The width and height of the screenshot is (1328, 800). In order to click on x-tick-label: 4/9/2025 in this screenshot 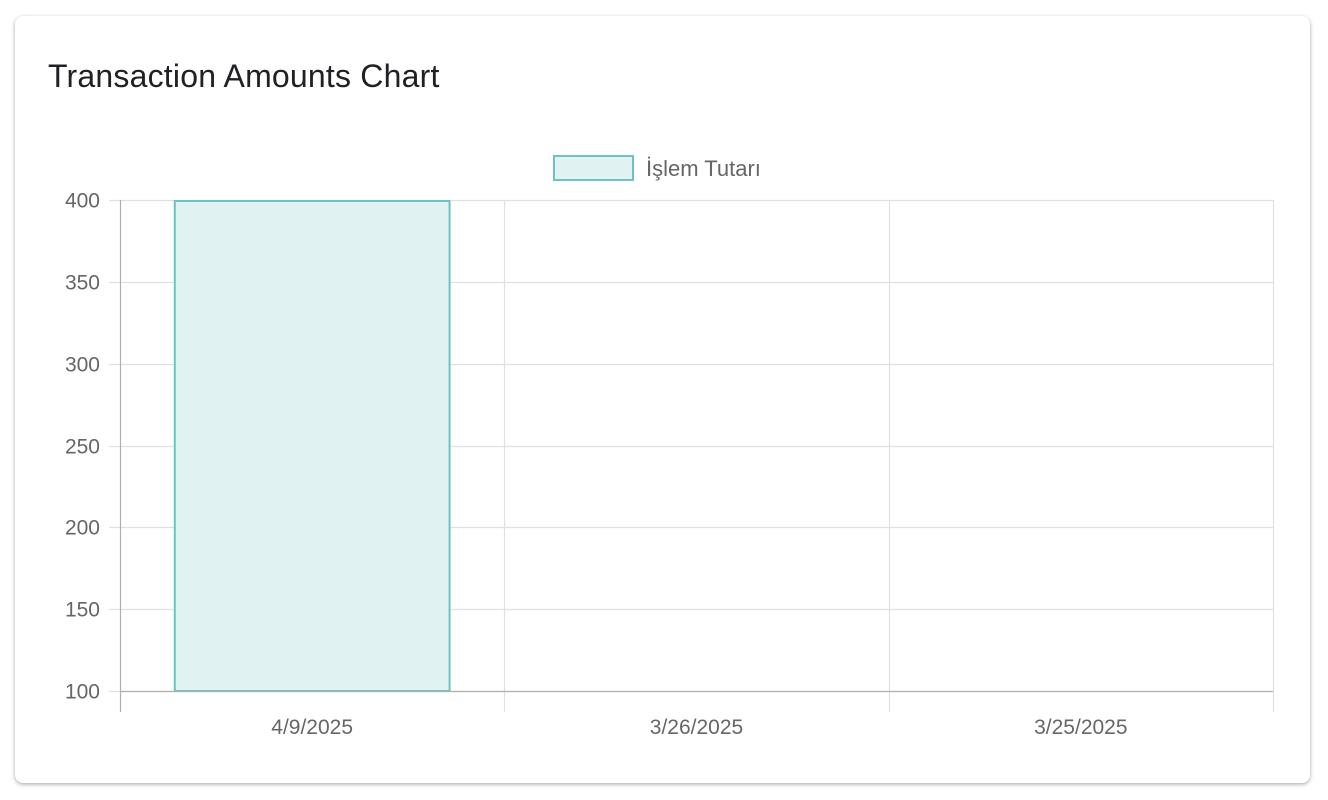, I will do `click(312, 727)`.